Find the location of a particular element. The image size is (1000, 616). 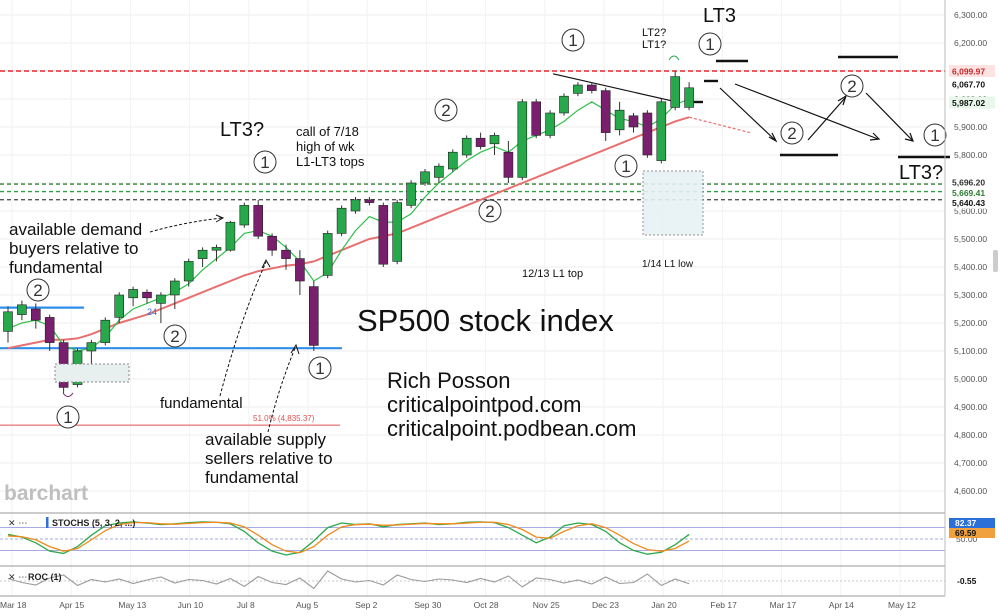

tag-gray-text: 5,640.43 is located at coordinates (968, 203).